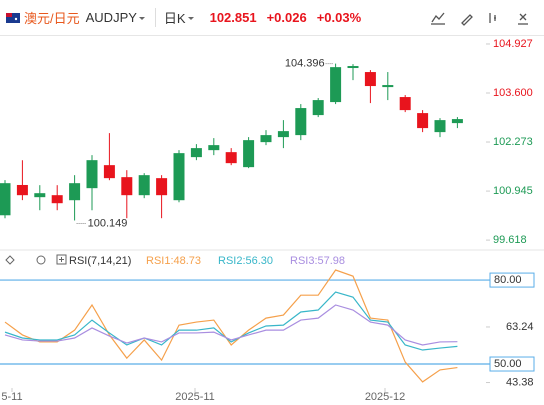 The height and width of the screenshot is (405, 544). What do you see at coordinates (52, 18) in the screenshot?
I see `pair-name: 澳元/日元` at bounding box center [52, 18].